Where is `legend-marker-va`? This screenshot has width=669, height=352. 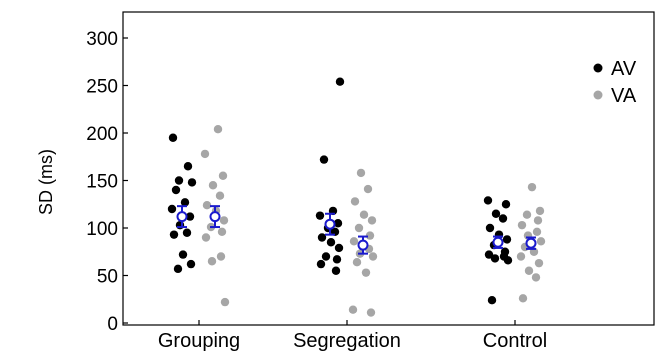 legend-marker-va is located at coordinates (598, 95).